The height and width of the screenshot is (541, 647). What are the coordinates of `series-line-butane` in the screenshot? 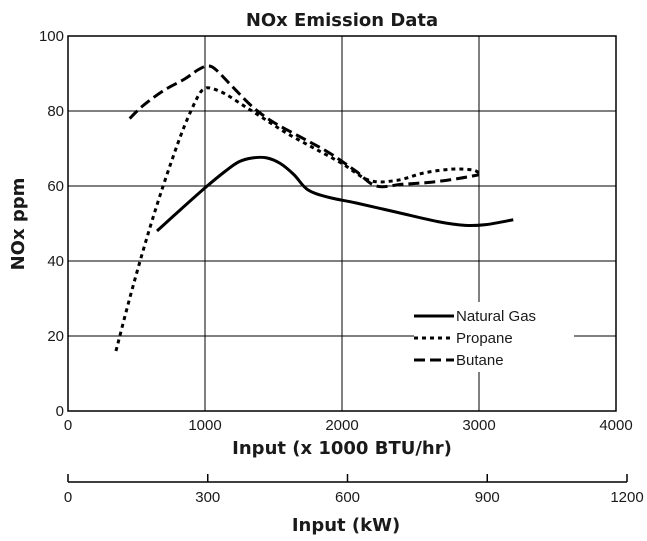 It's located at (304, 126).